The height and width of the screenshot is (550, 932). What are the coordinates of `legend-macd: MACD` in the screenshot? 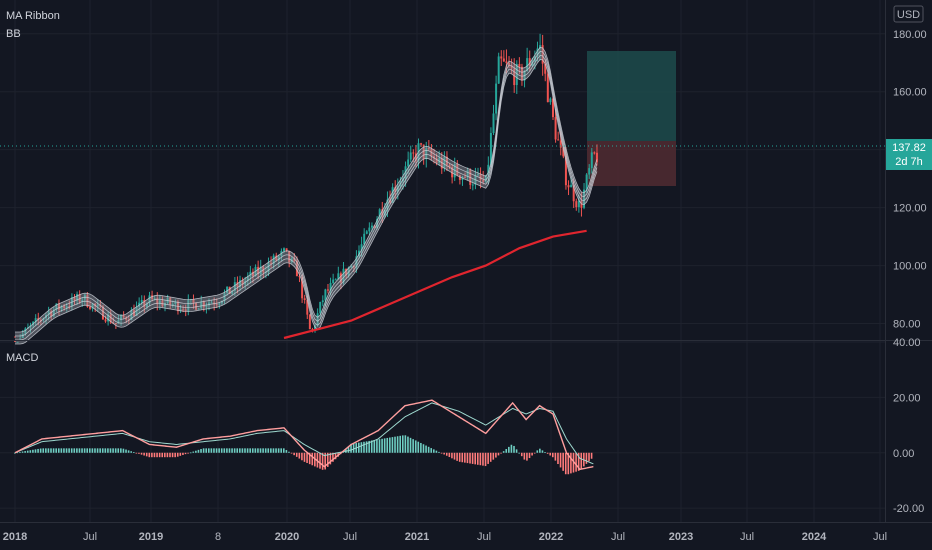 It's located at (22, 358).